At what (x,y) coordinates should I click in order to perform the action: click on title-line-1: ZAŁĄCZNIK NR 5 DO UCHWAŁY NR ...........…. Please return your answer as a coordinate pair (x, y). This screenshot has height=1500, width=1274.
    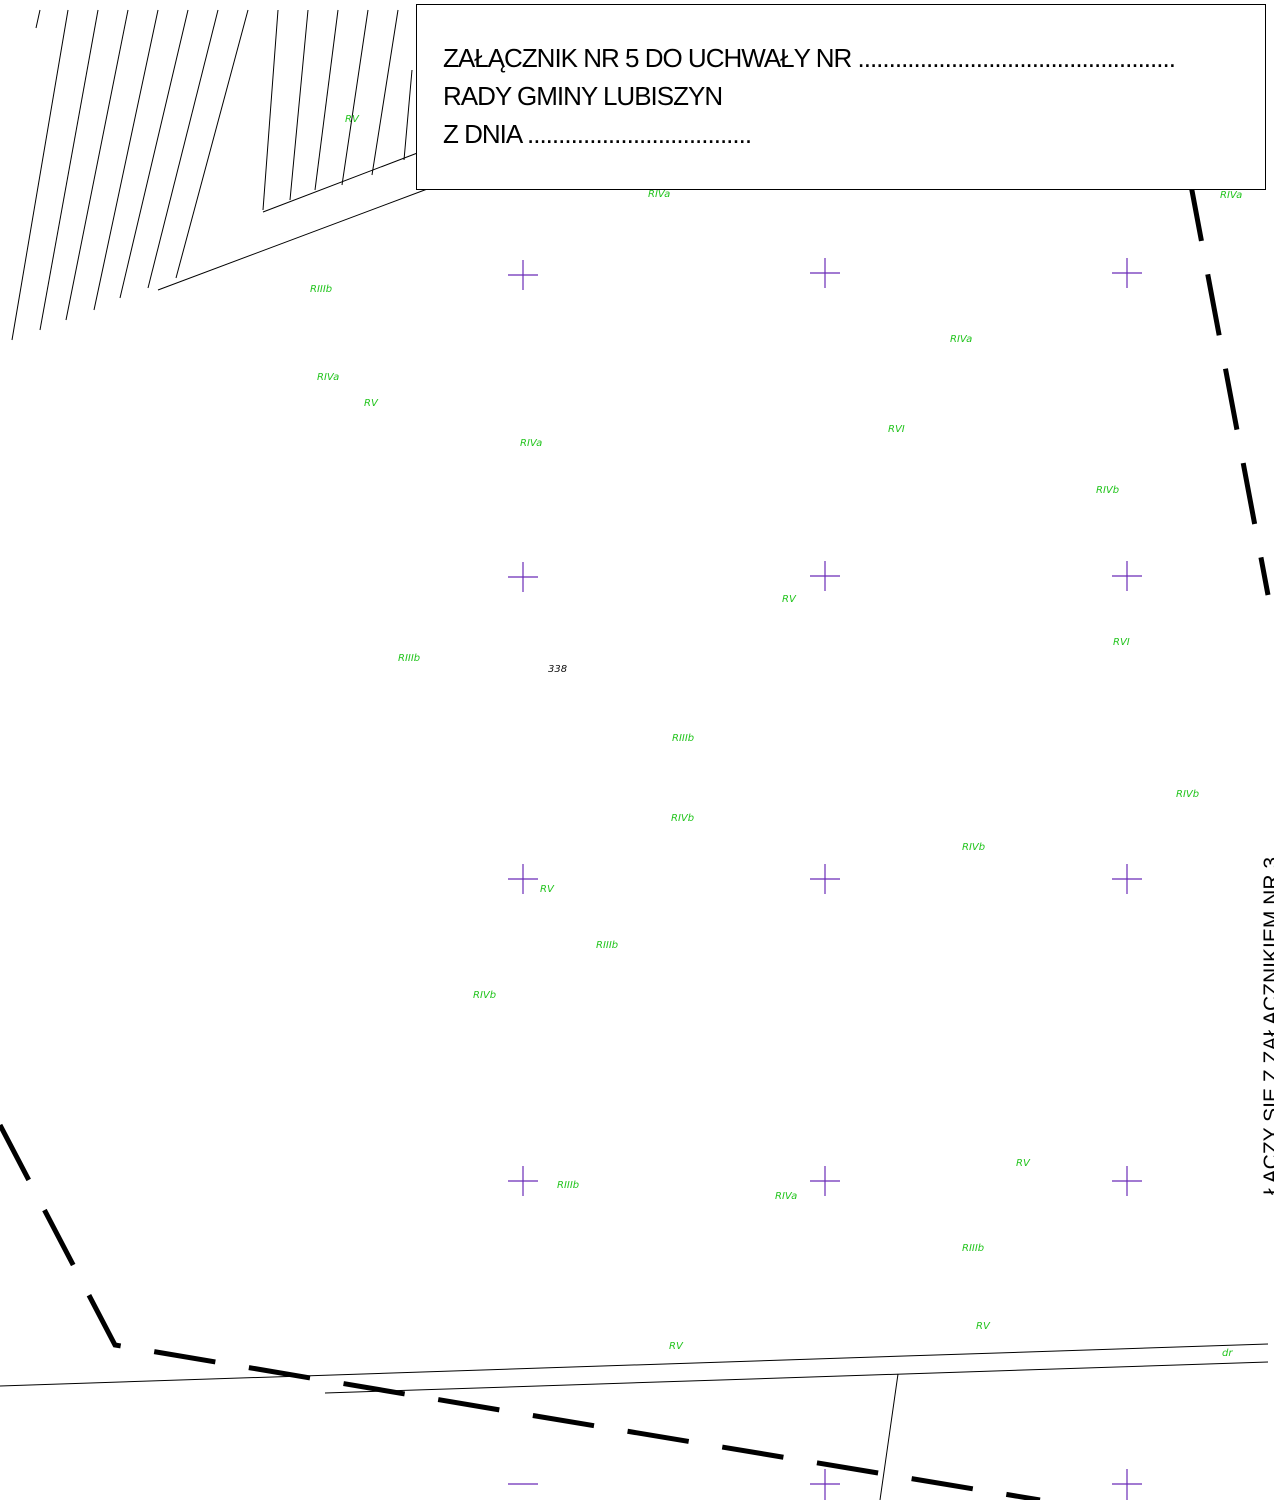
    Looking at the image, I should click on (809, 58).